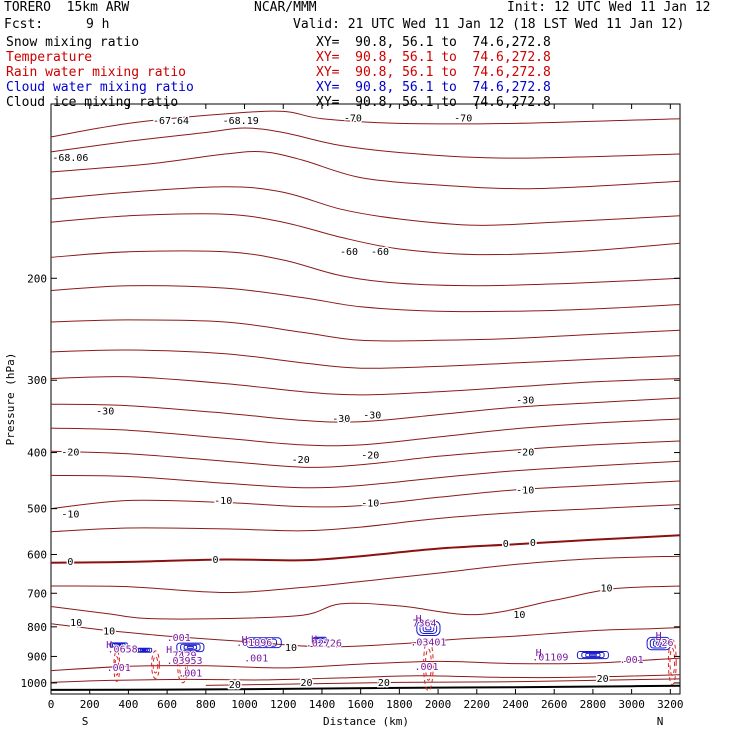  Describe the element at coordinates (100, 87) in the screenshot. I see `legend-label-cloud-water: Cloud water mixing ratio` at that location.